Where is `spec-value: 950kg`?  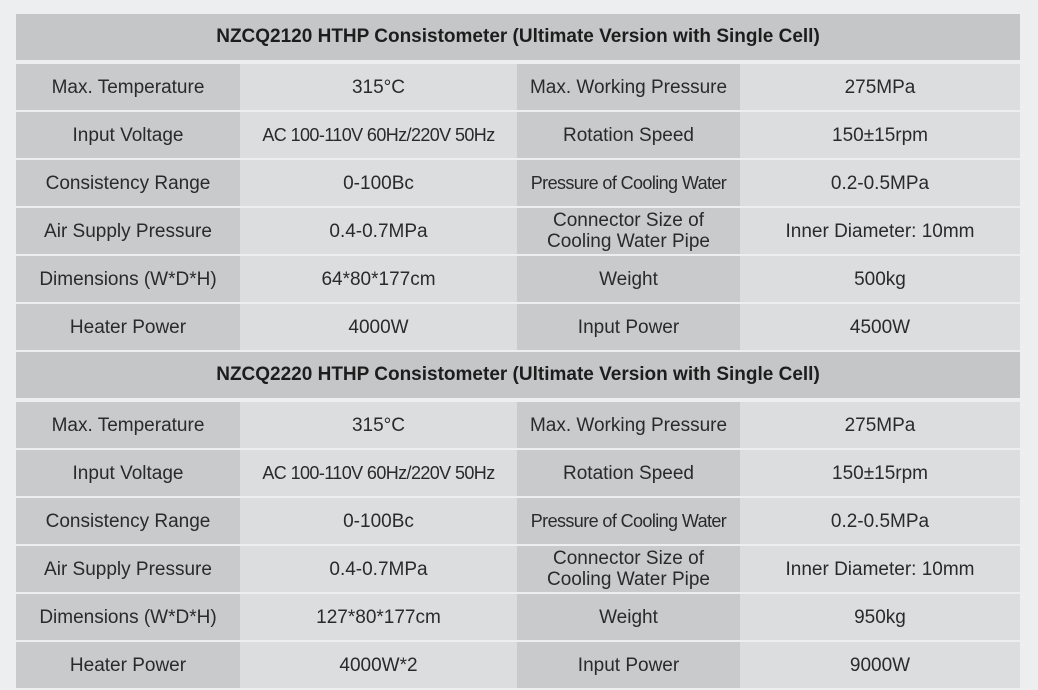 spec-value: 950kg is located at coordinates (880, 617).